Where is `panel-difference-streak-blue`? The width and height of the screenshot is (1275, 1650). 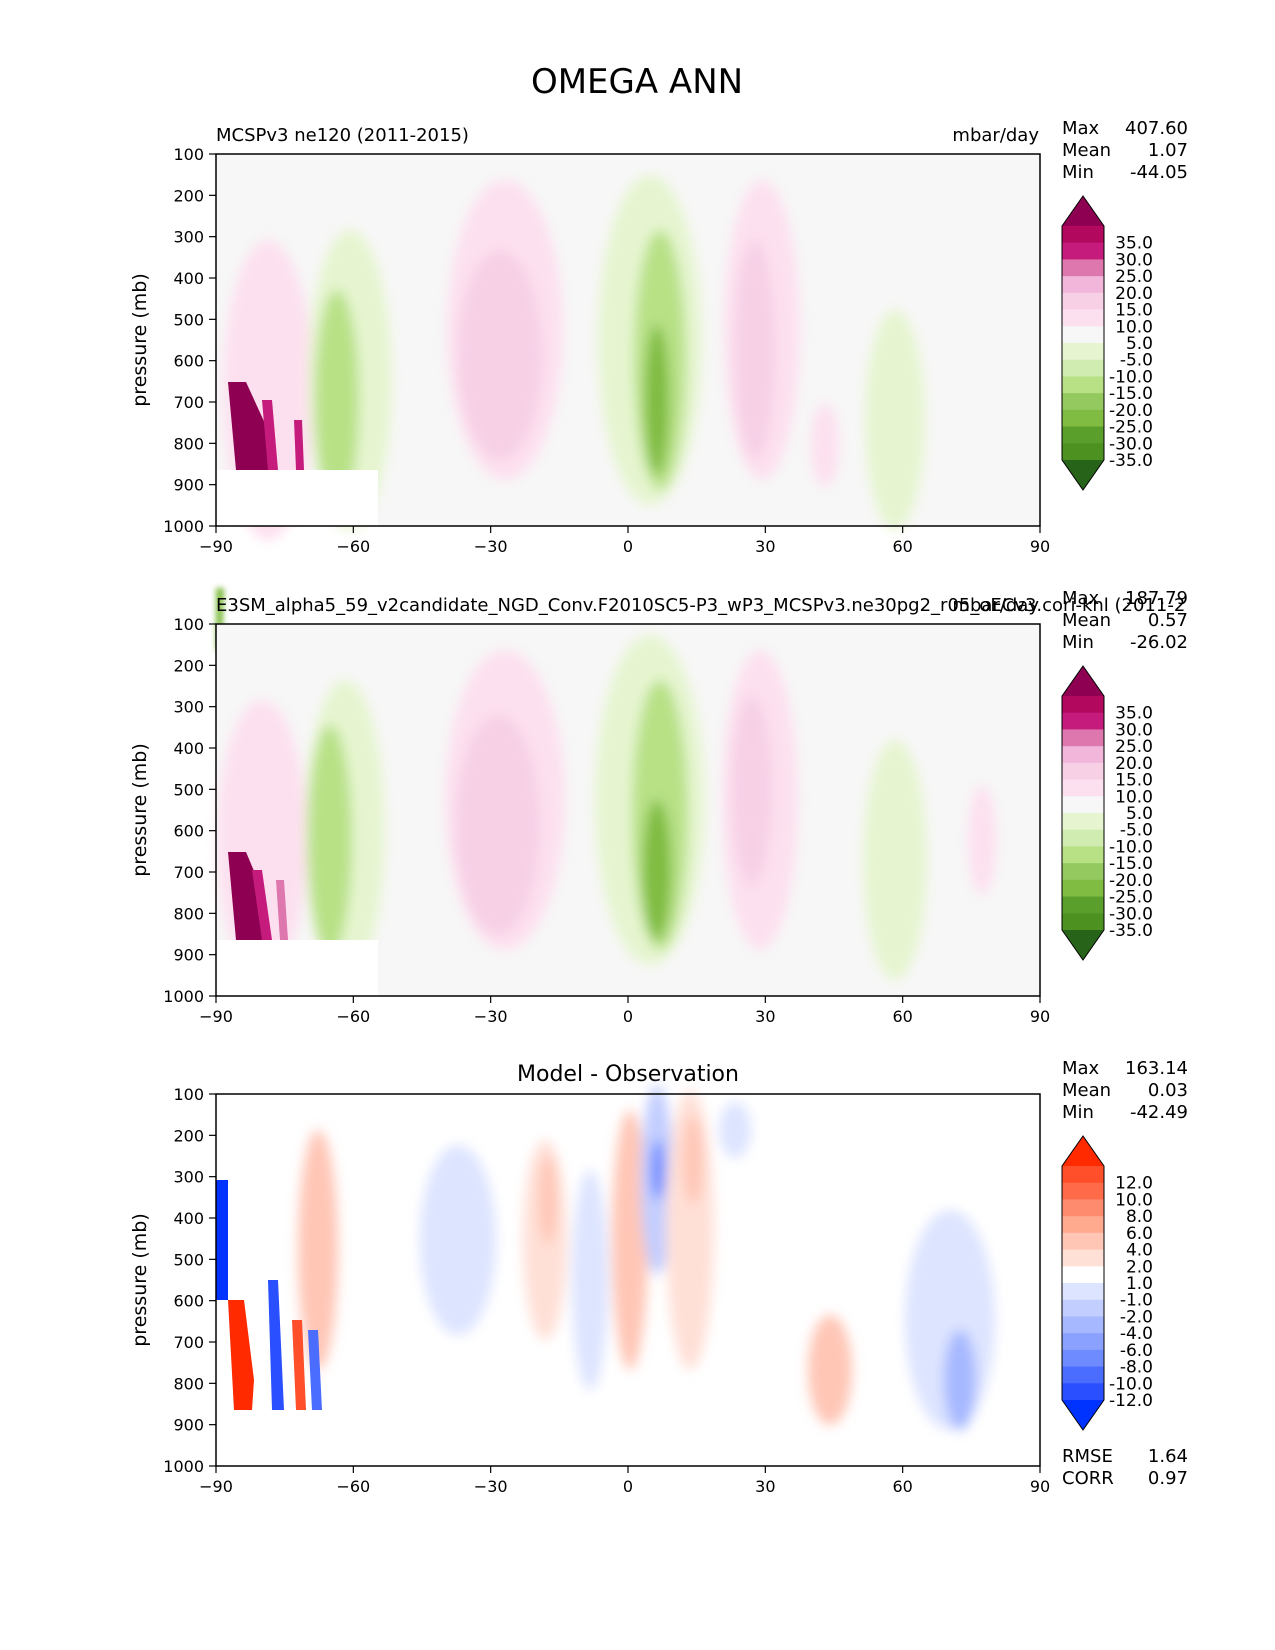 panel-difference-streak-blue is located at coordinates (222, 1240).